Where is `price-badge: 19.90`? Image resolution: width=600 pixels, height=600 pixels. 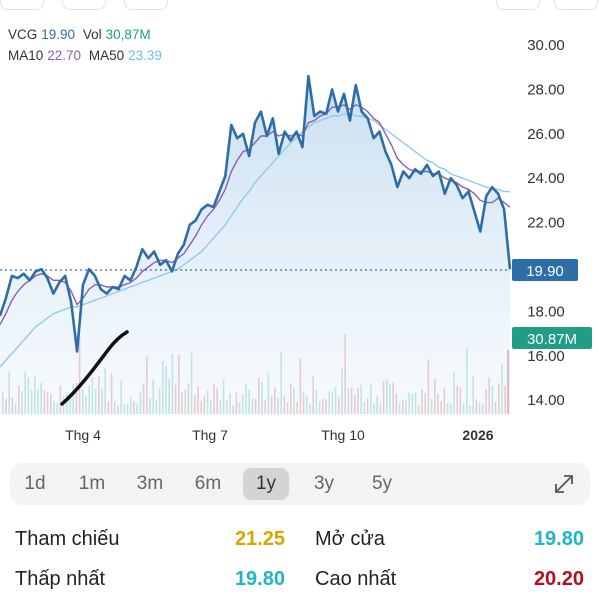 price-badge: 19.90 is located at coordinates (545, 270).